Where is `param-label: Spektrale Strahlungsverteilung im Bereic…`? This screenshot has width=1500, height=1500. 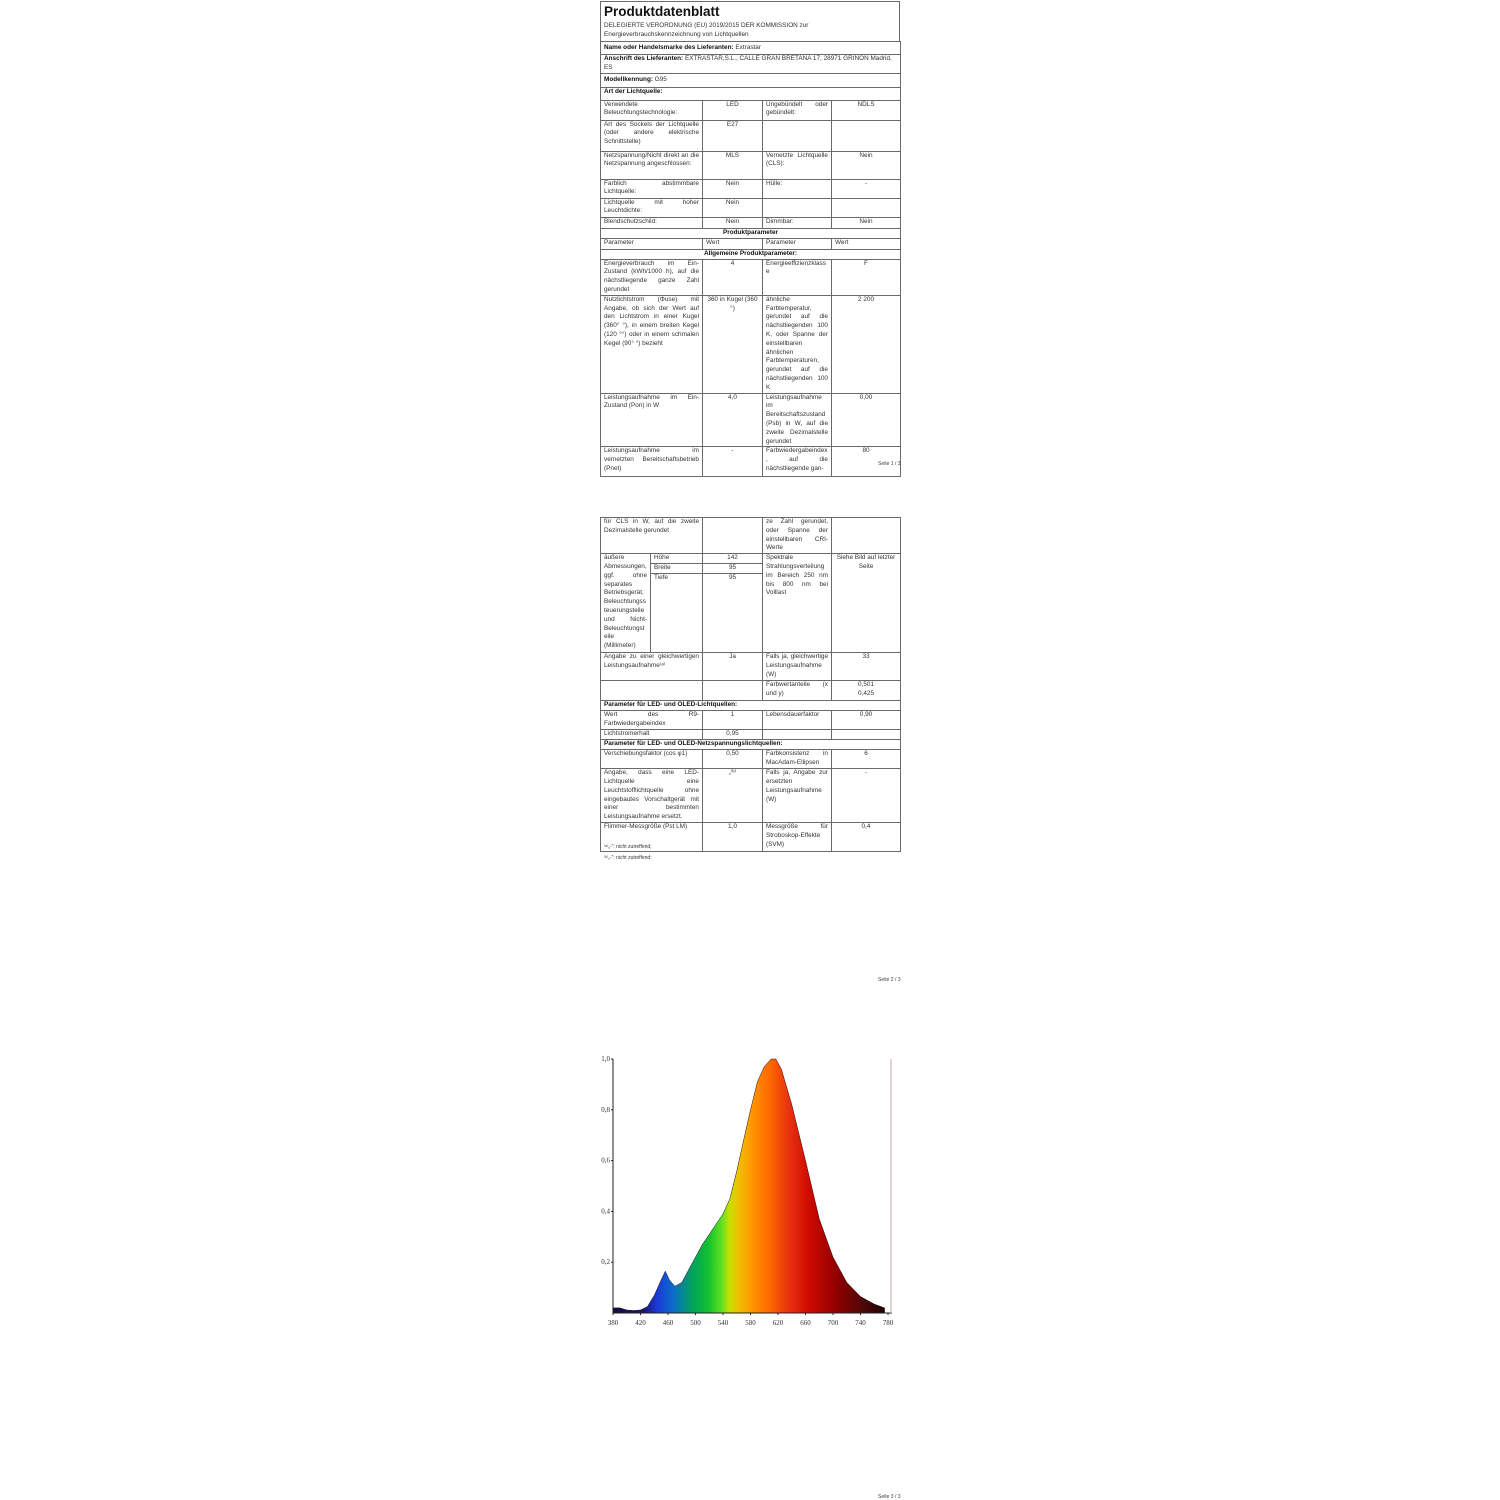
param-label: Spektrale Strahlungsverteilung im Bereic… is located at coordinates (797, 603).